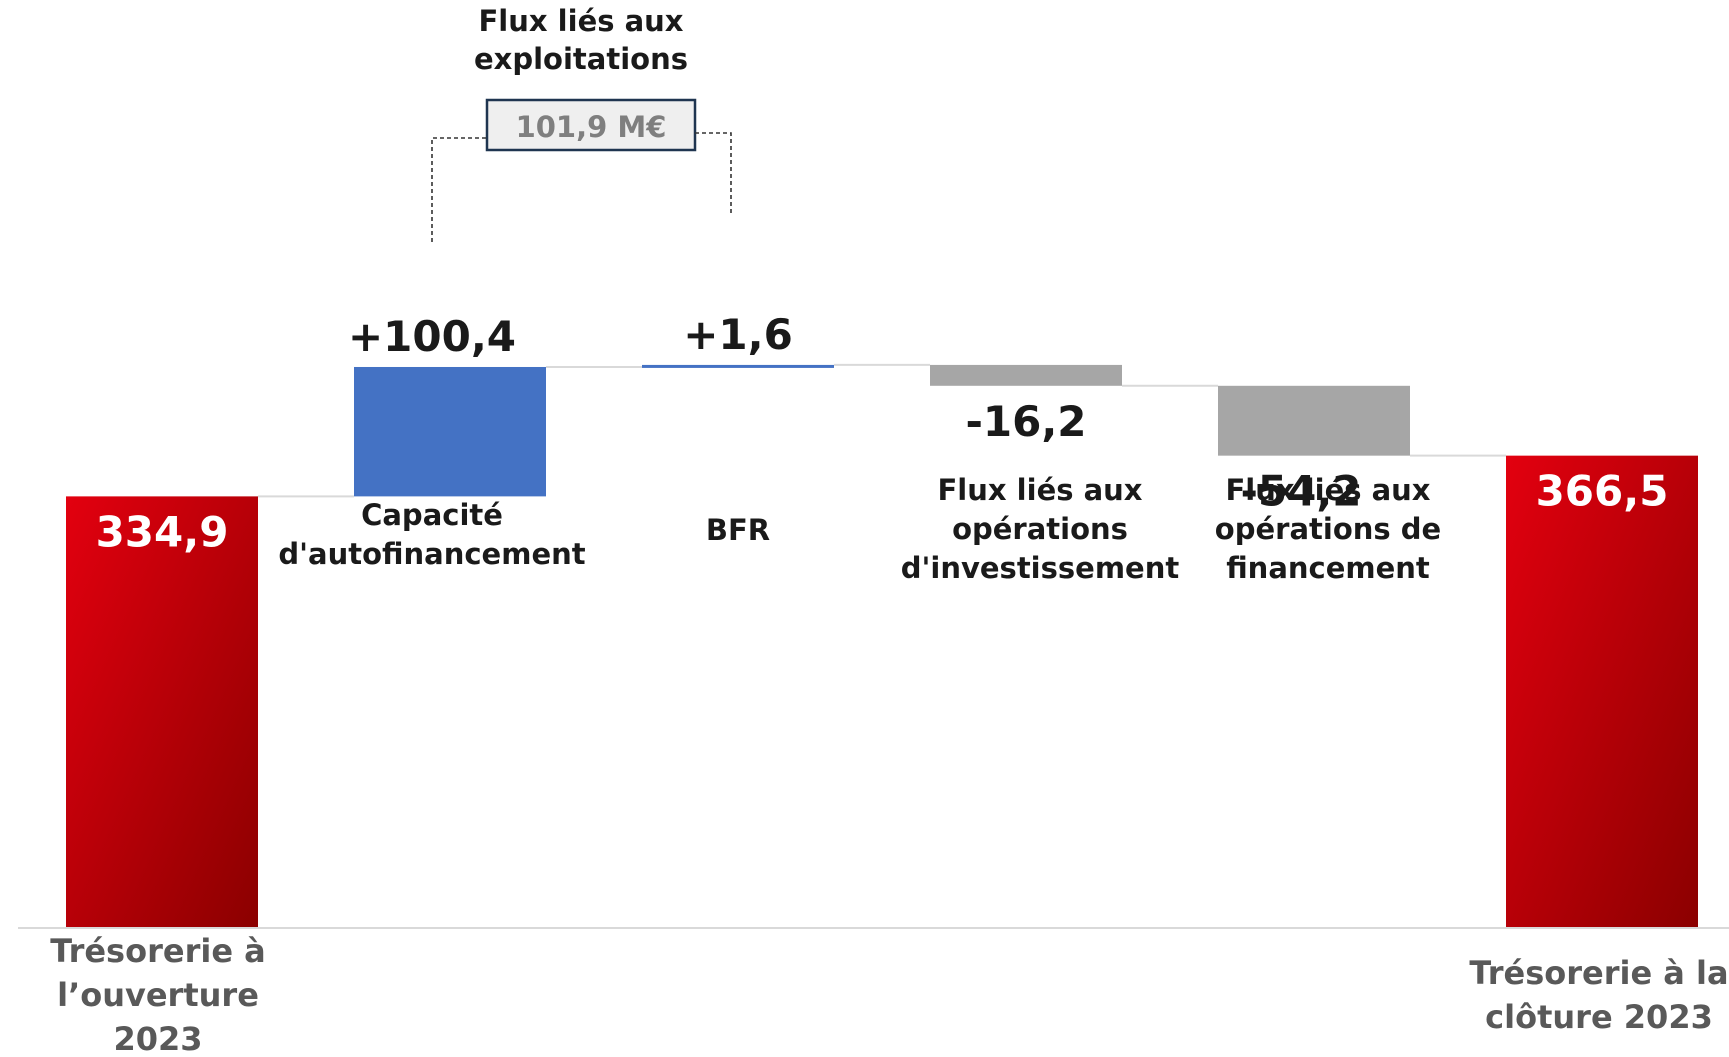  I want to click on group-total-box, so click(591, 125).